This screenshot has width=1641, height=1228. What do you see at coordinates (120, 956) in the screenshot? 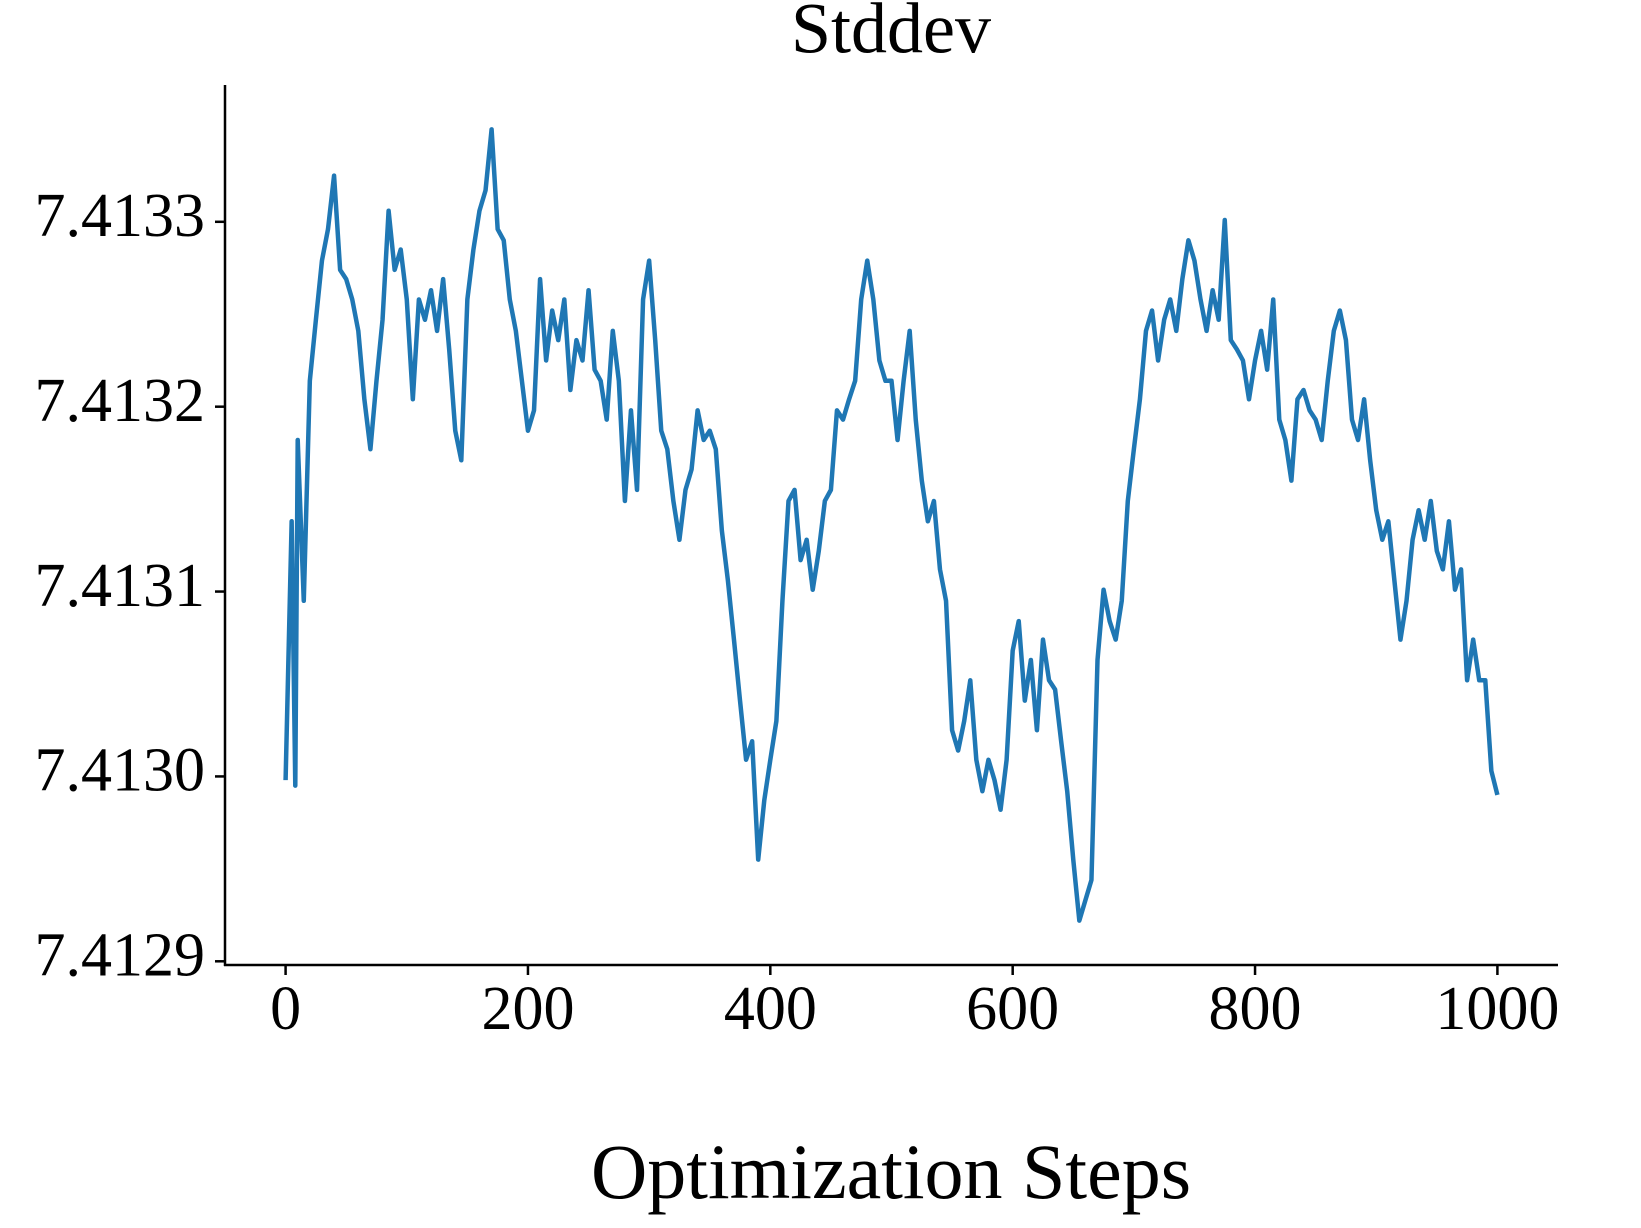
I see `y-tick-label: 7.4129` at bounding box center [120, 956].